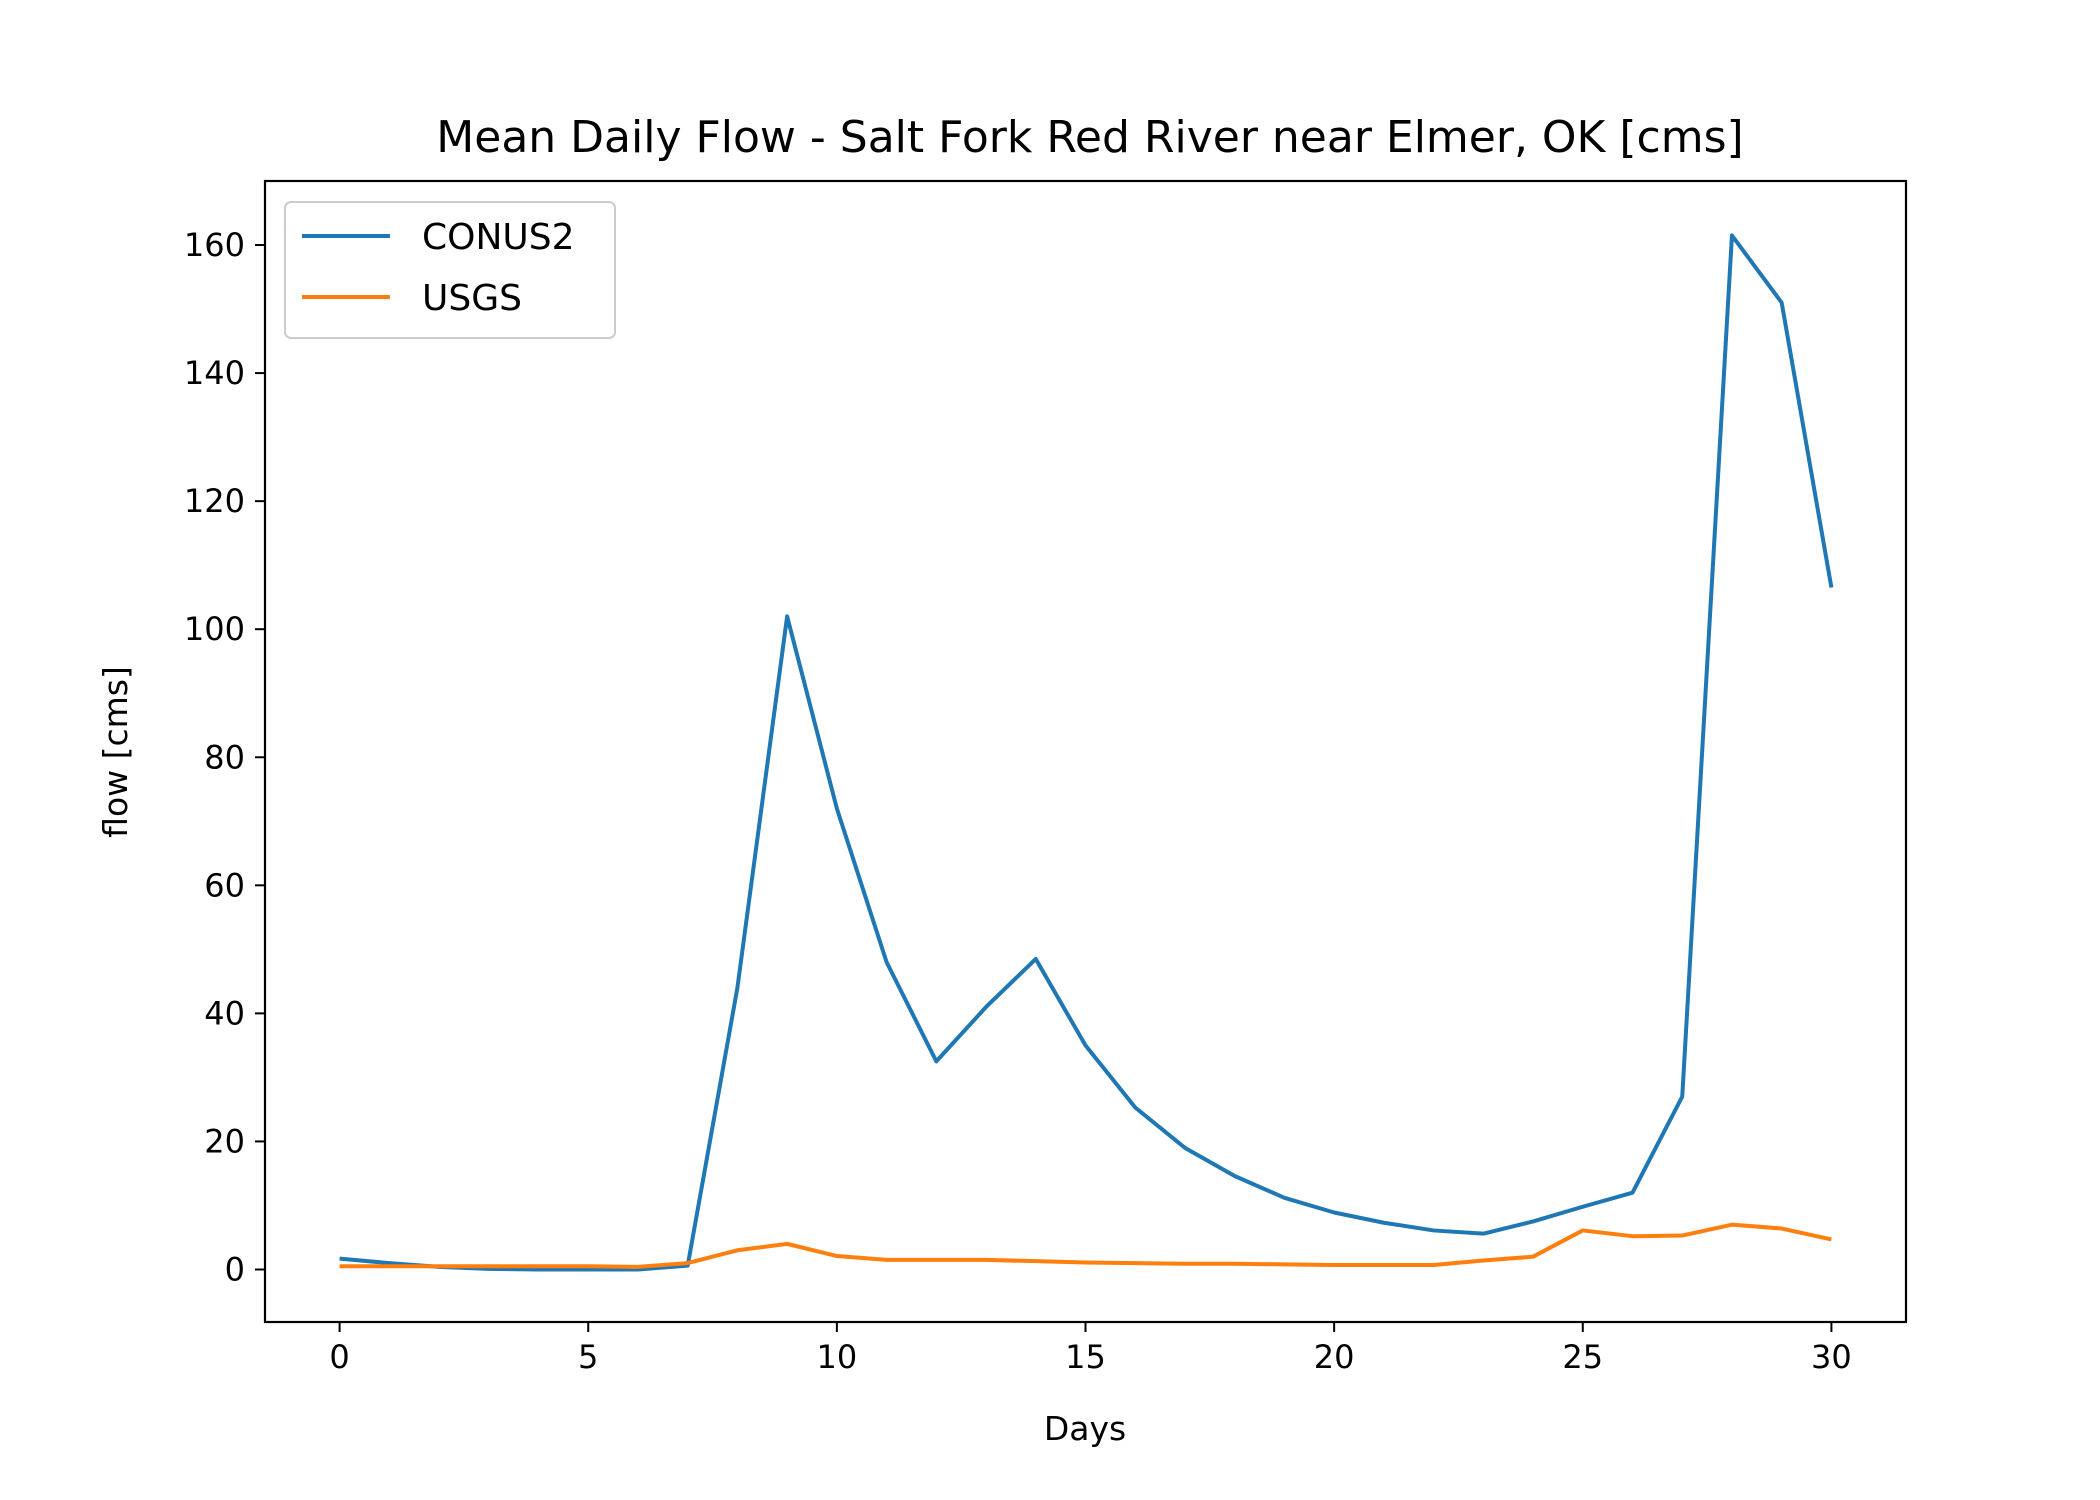  What do you see at coordinates (214, 373) in the screenshot?
I see `y-tick-label: 140` at bounding box center [214, 373].